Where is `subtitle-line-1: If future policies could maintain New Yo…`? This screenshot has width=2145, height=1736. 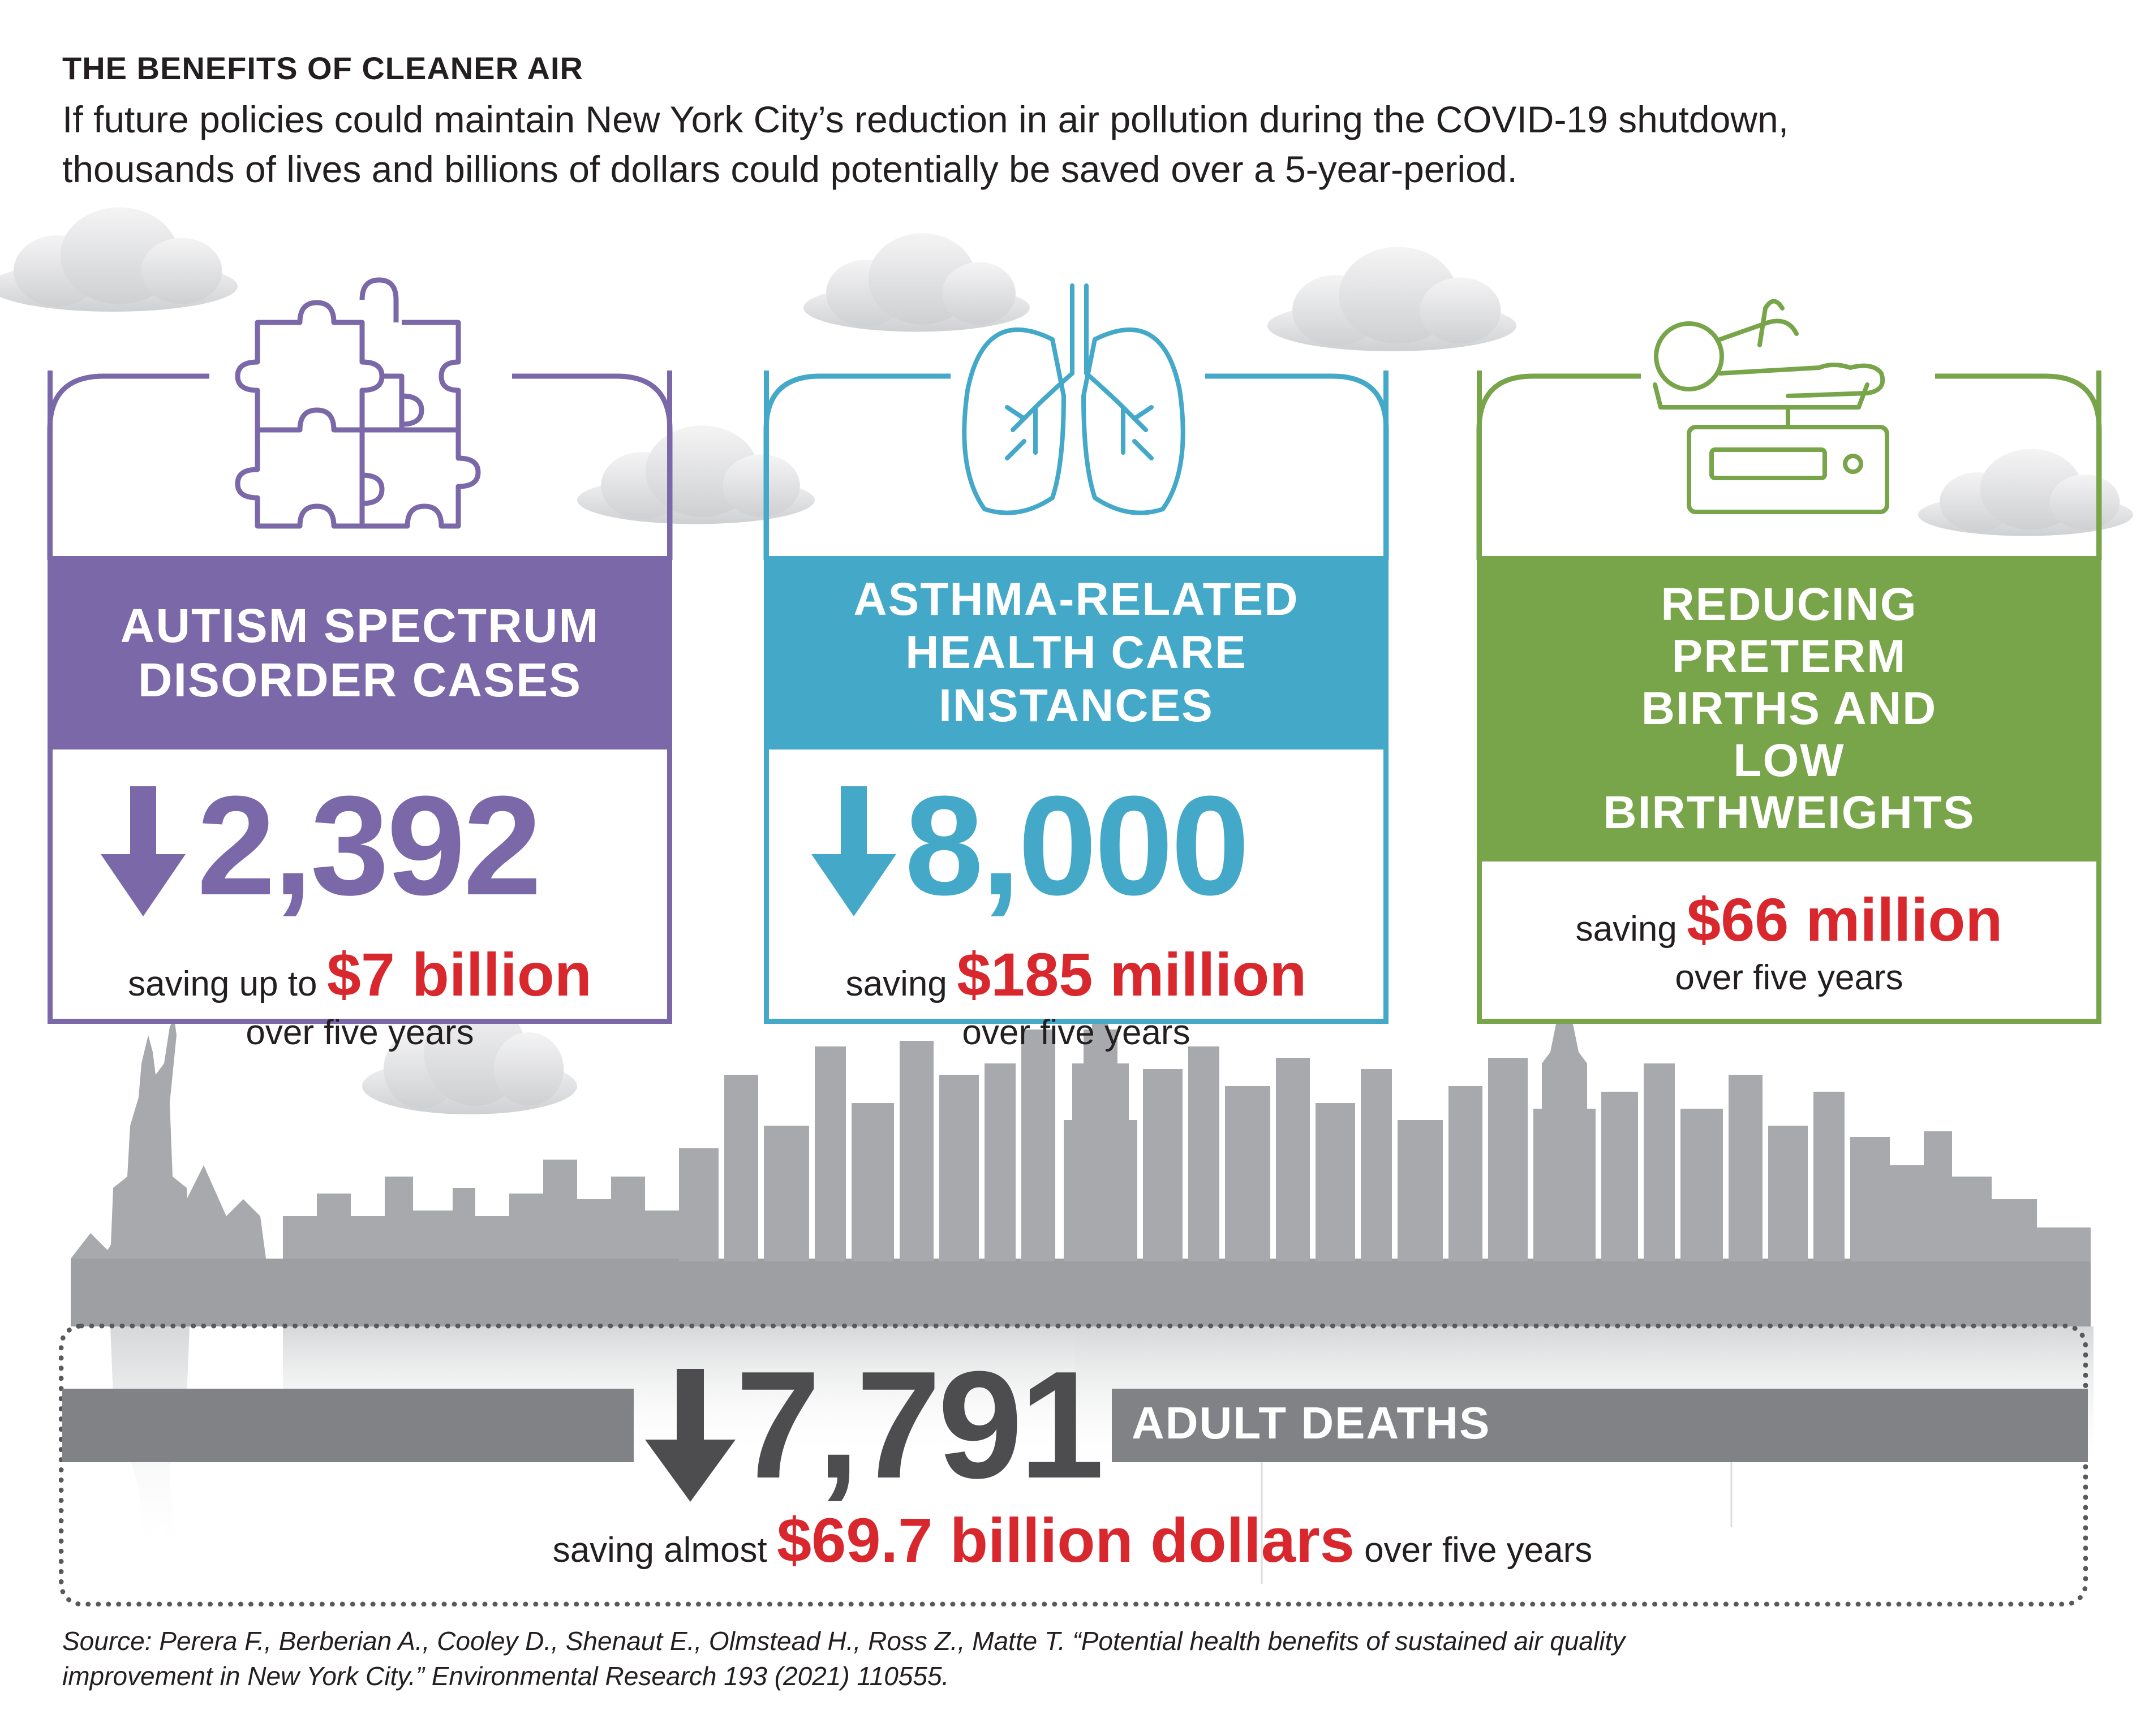 subtitle-line-1: If future policies could maintain New Yo… is located at coordinates (925, 119).